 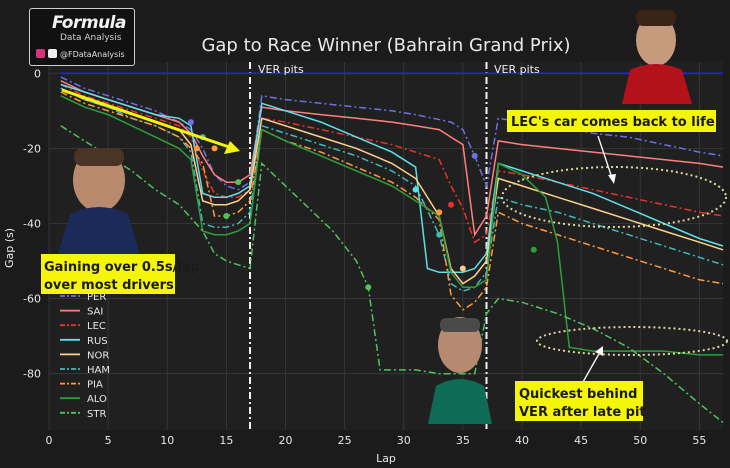 What do you see at coordinates (98, 355) in the screenshot?
I see `legend-label-nor: NOR` at bounding box center [98, 355].